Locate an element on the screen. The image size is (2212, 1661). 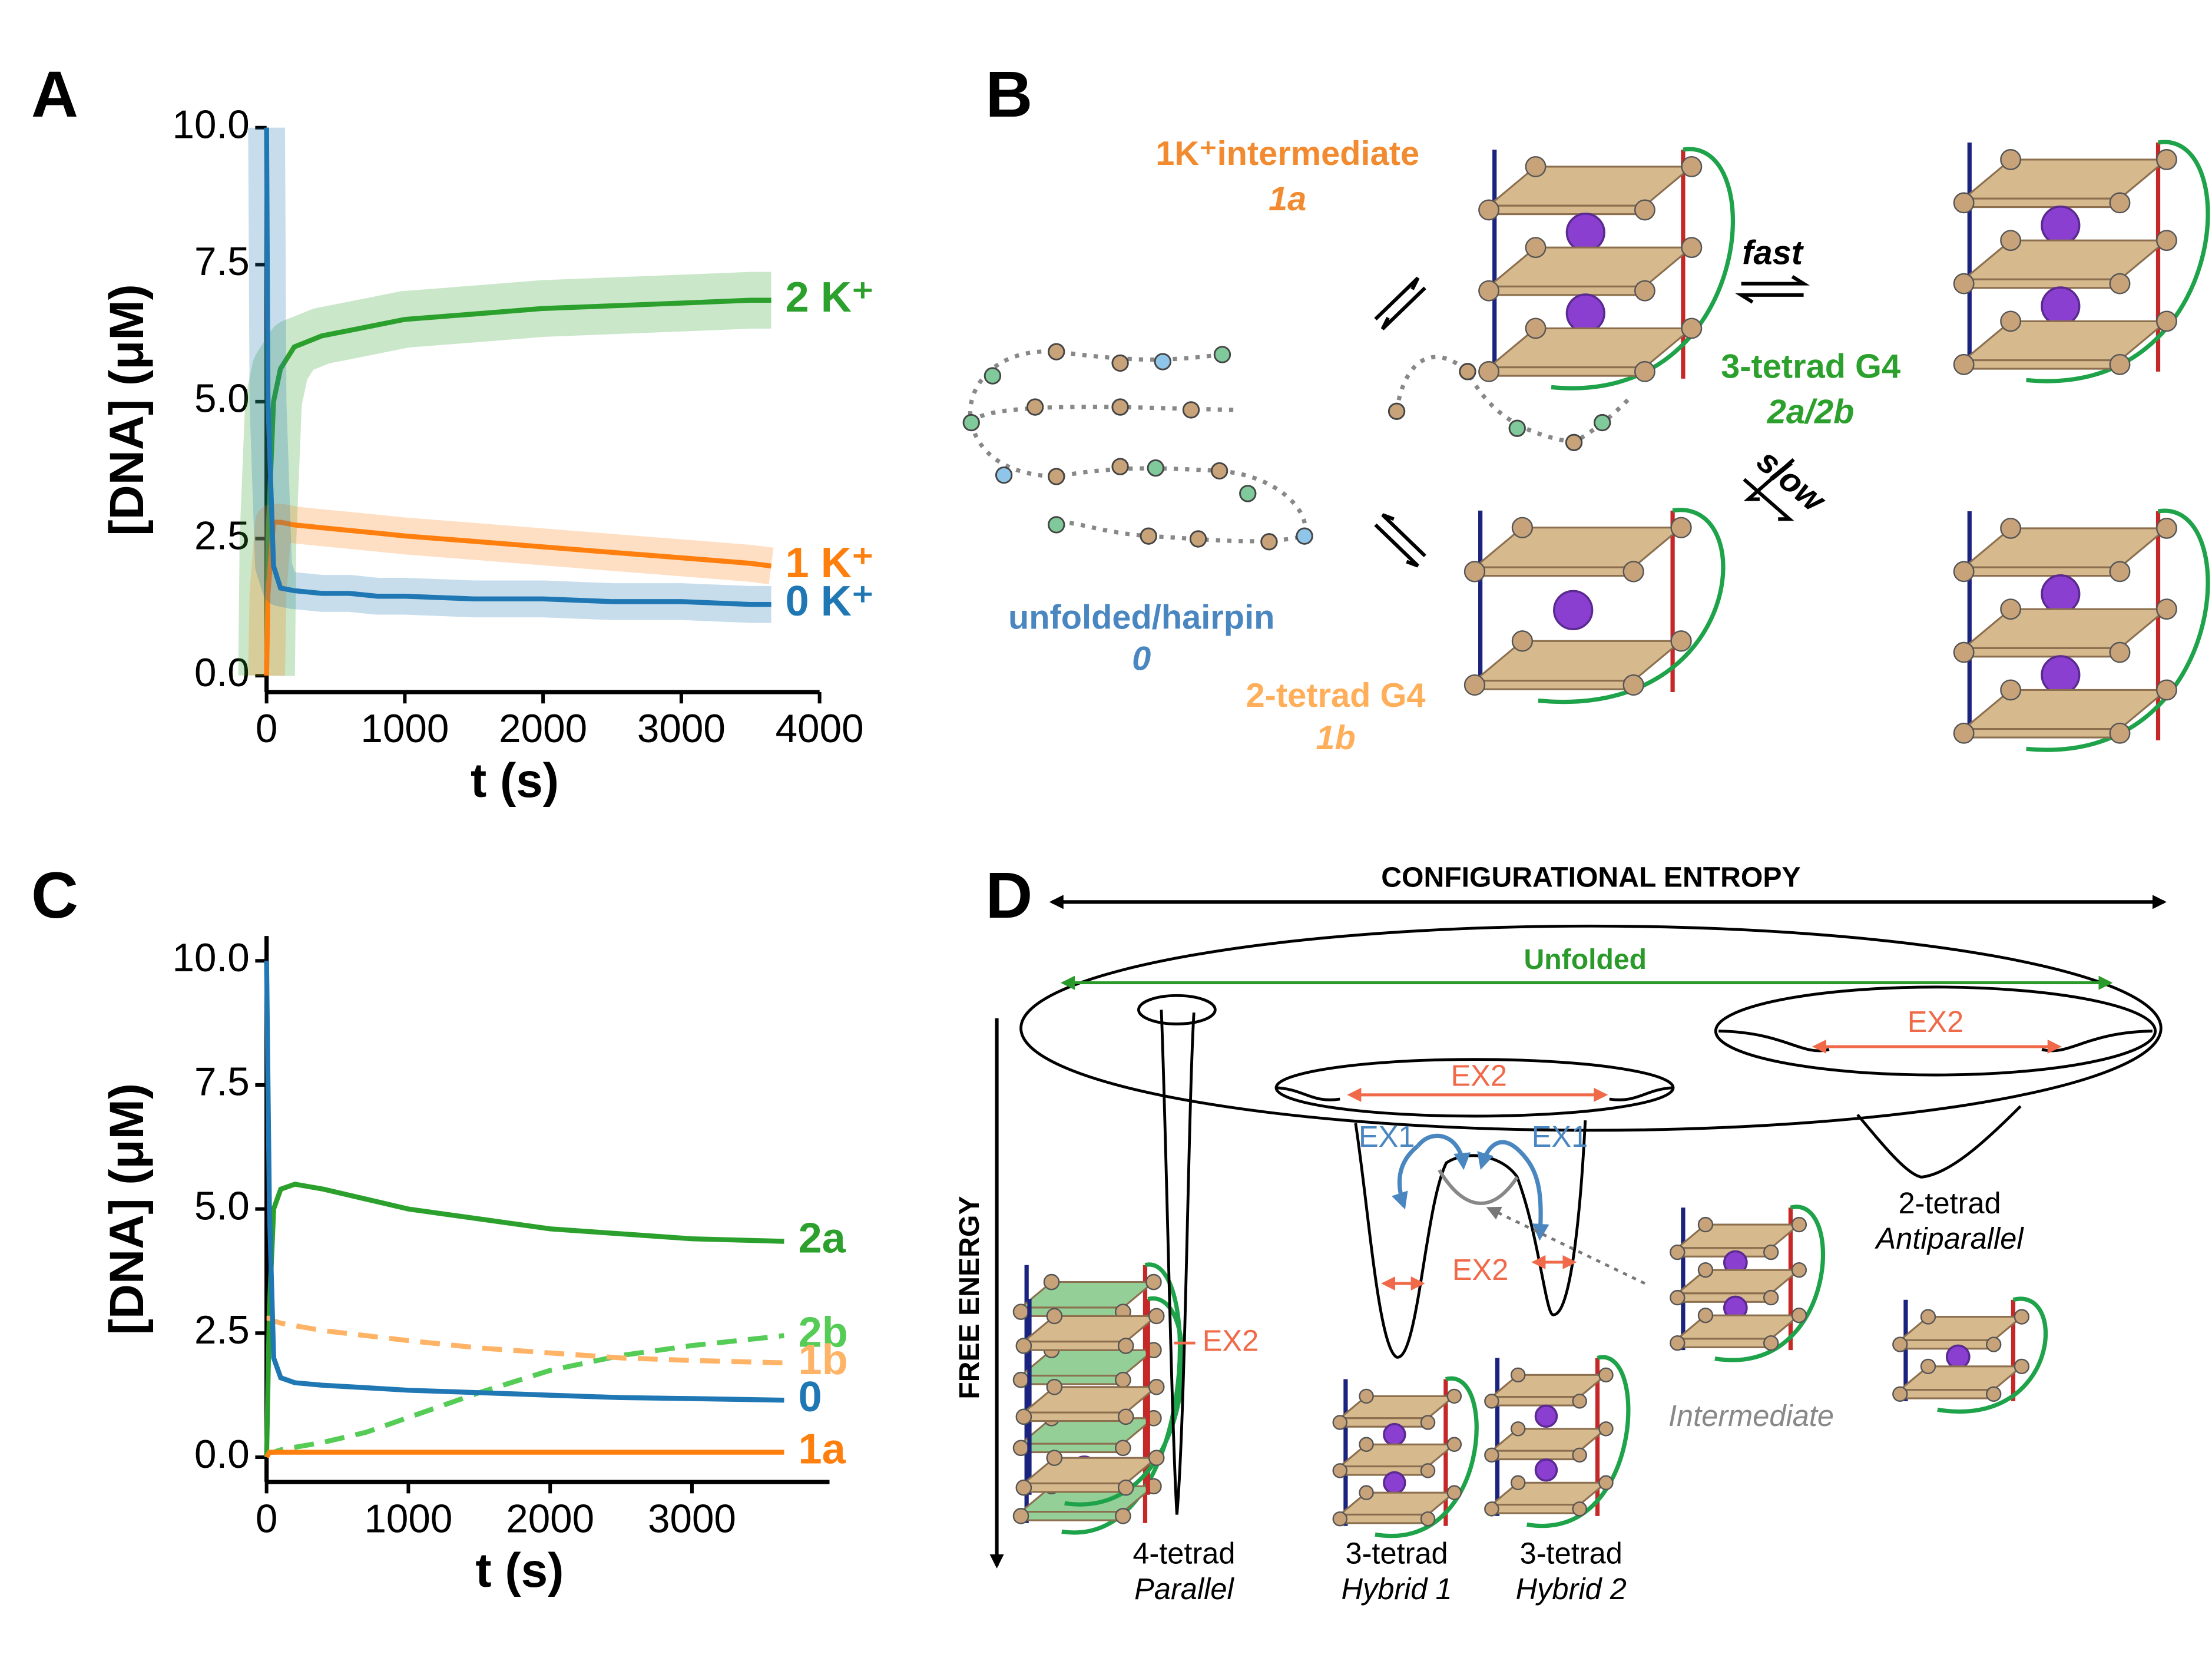
ex1-arrows is located at coordinates (1471, 1187).